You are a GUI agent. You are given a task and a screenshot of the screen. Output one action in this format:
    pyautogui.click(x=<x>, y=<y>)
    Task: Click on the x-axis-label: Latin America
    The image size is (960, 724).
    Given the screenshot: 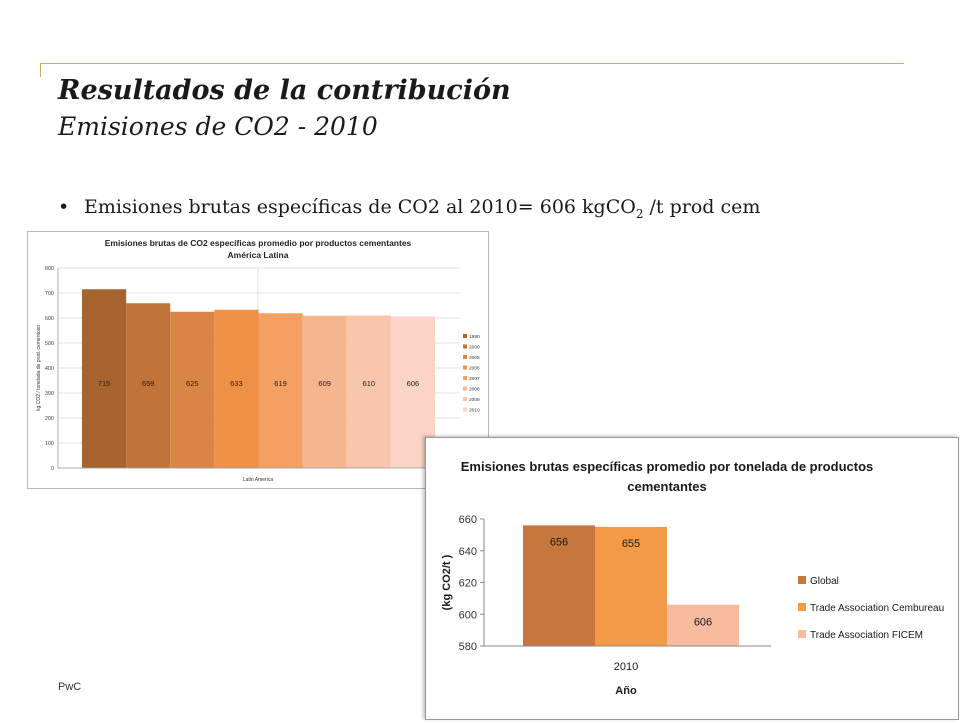 What is the action you would take?
    pyautogui.click(x=258, y=480)
    